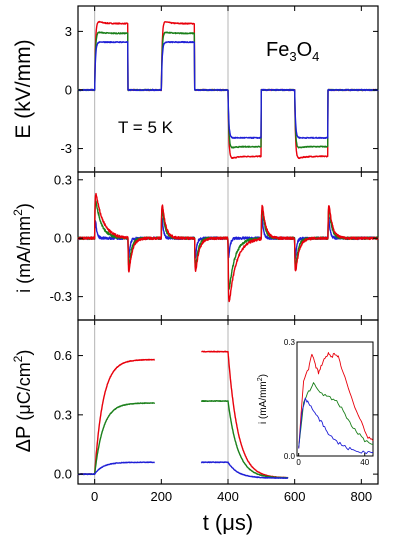 The width and height of the screenshot is (408, 550). I want to click on inset-ylabel-tail: ), so click(263, 375).